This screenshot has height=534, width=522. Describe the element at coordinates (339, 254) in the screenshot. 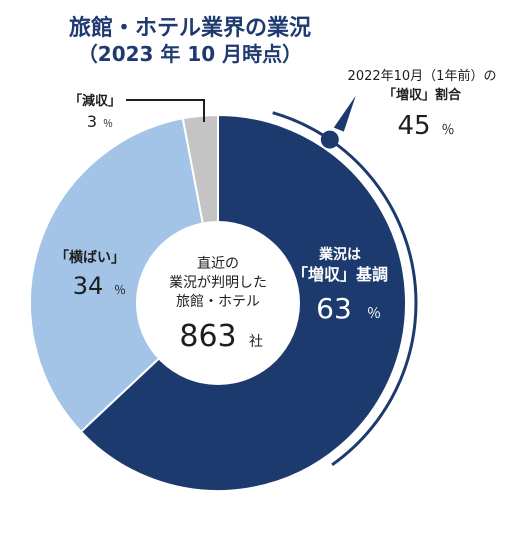

I see `increase-label-line1: 業況は` at that location.